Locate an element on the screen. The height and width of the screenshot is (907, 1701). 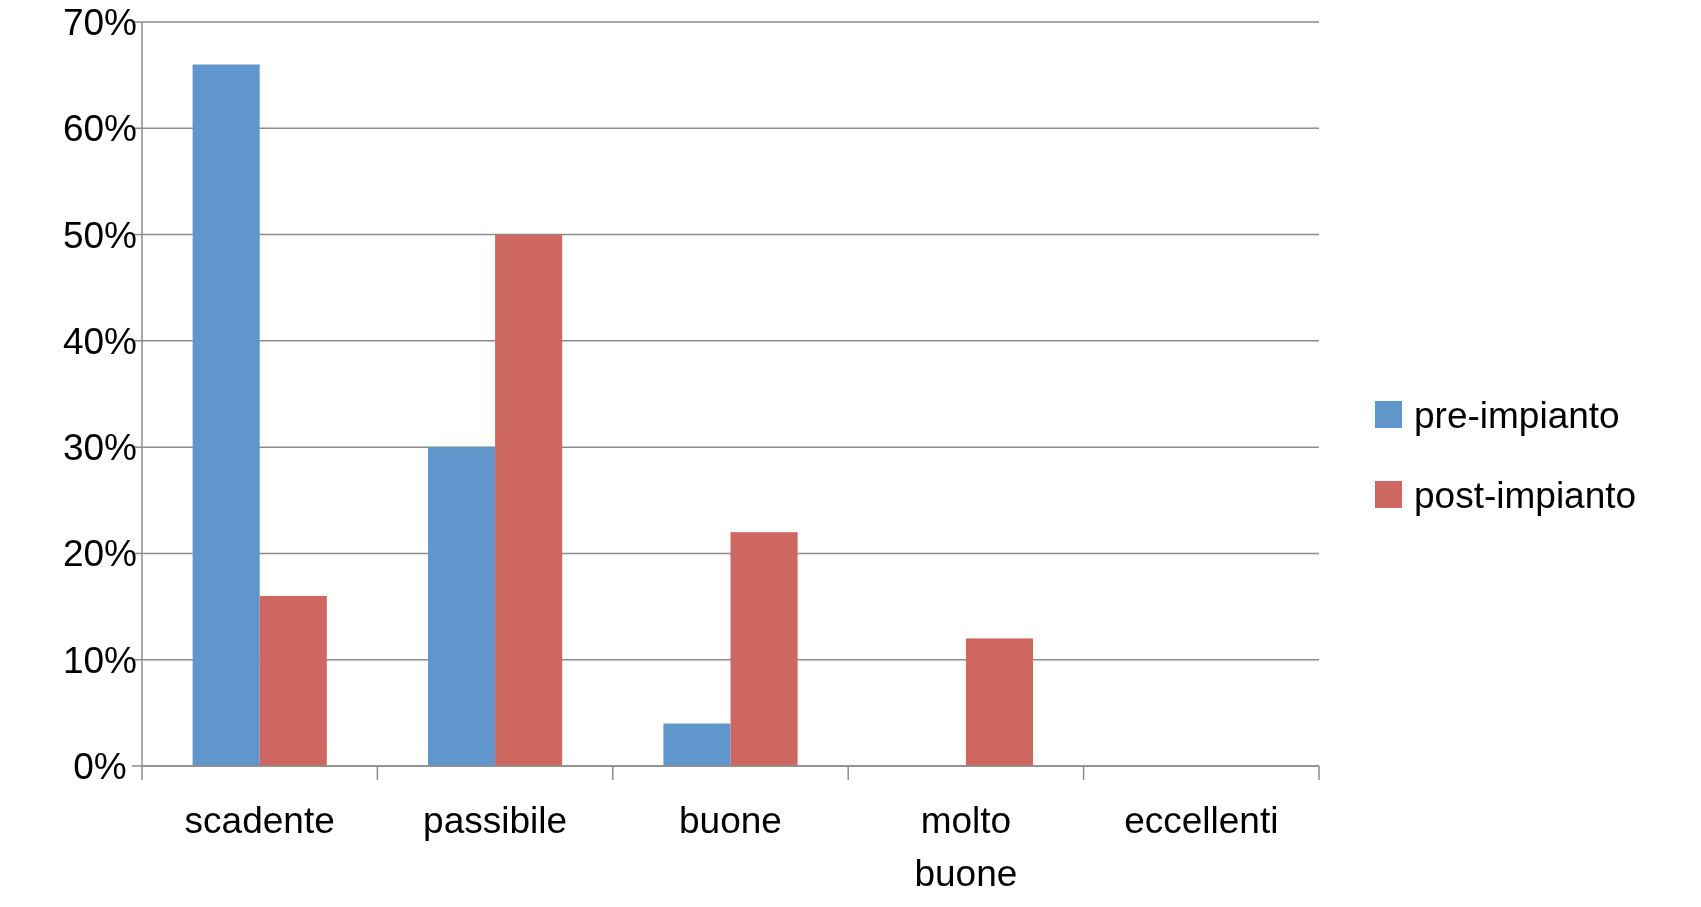
y-tick-label: 30% is located at coordinates (100, 448).